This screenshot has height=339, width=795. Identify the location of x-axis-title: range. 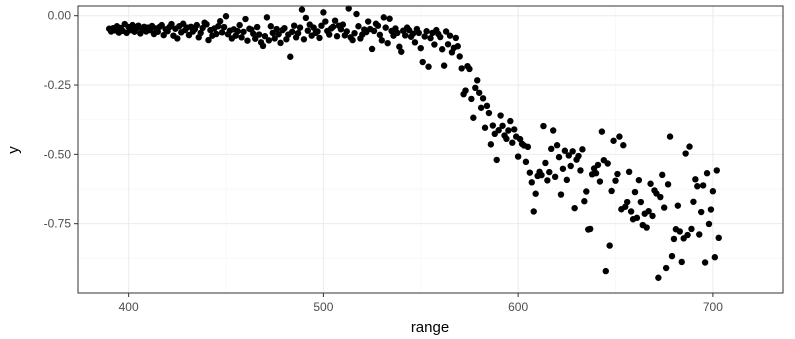
(430, 327).